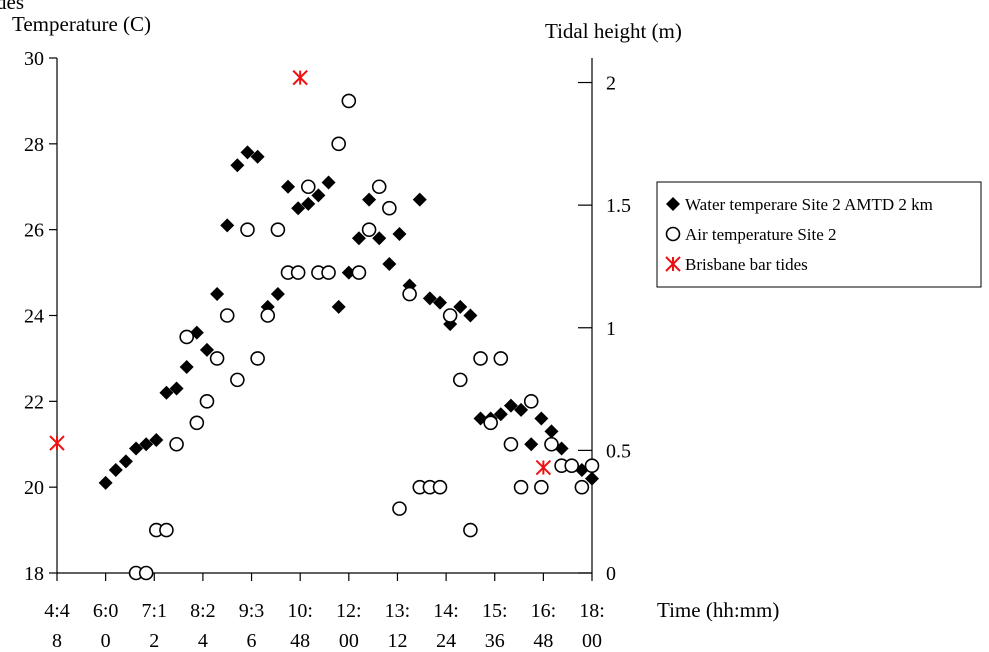 The height and width of the screenshot is (652, 989). Describe the element at coordinates (604, 329) in the screenshot. I see `y-axis-right-ticks: 0 0.5 1 1.5 2` at that location.